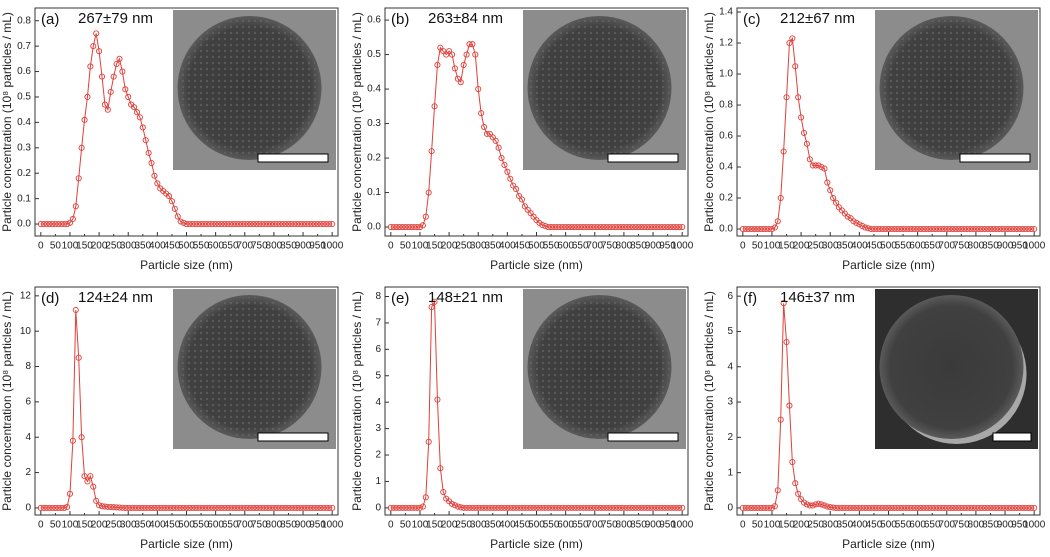 This screenshot has width=1050, height=557. I want to click on x-tick-label: 400, so click(507, 525).